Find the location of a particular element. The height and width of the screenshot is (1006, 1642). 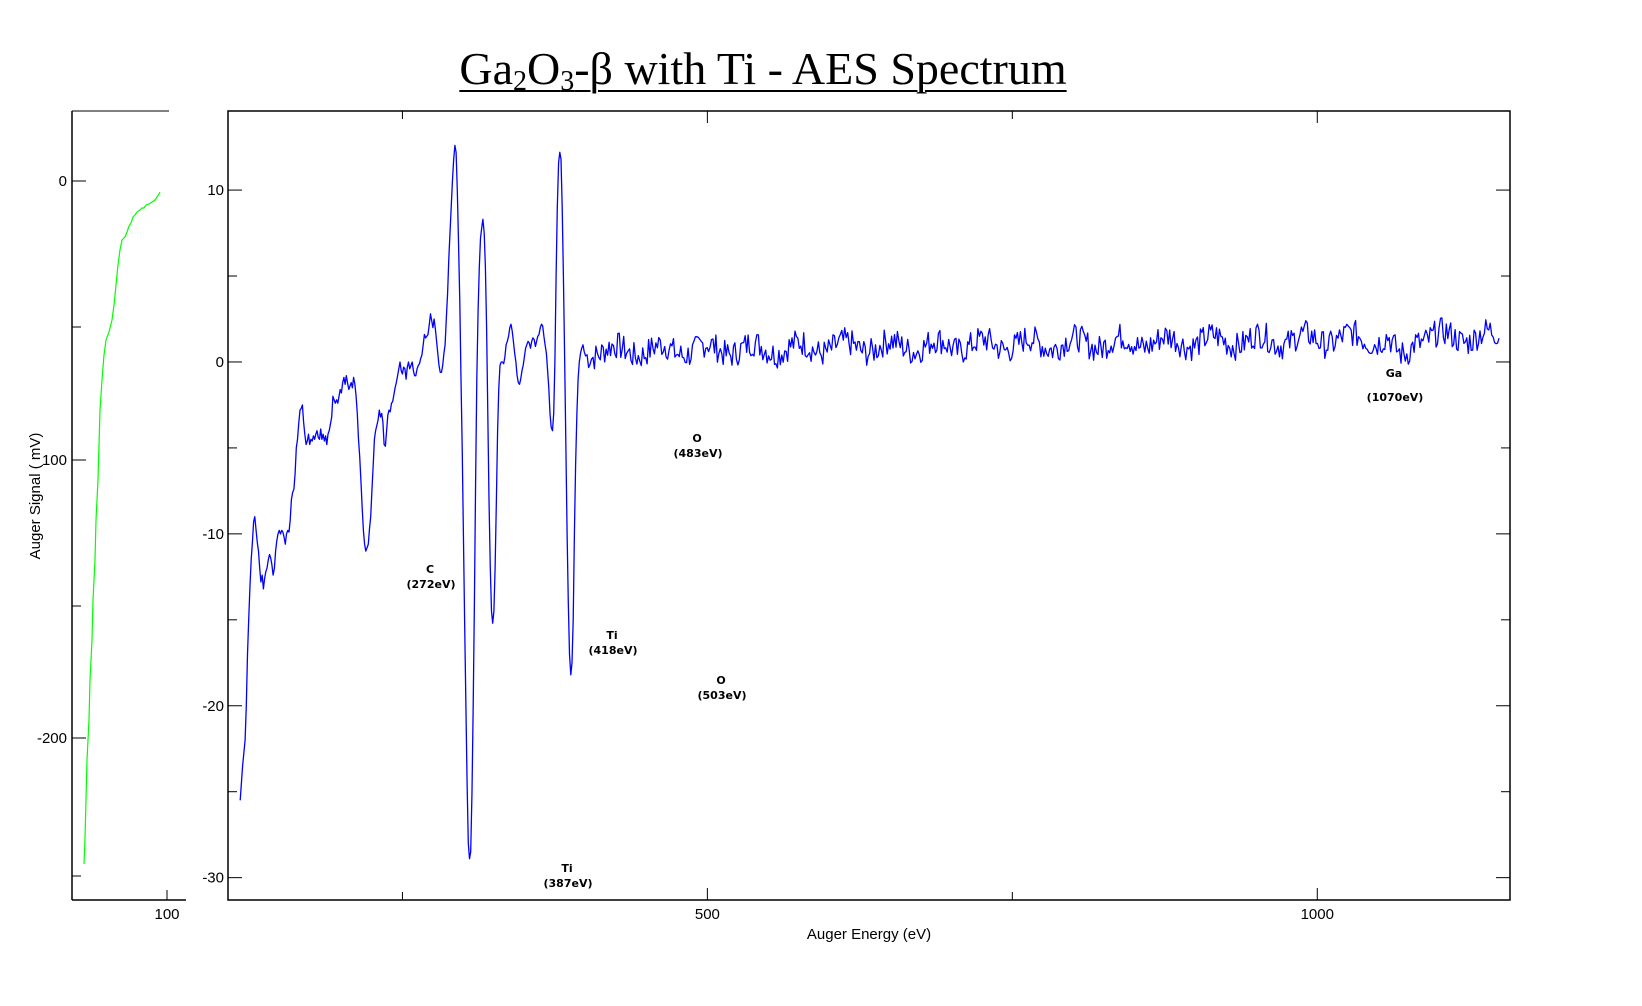

peak-energy: (1070eV) is located at coordinates (1395, 397).